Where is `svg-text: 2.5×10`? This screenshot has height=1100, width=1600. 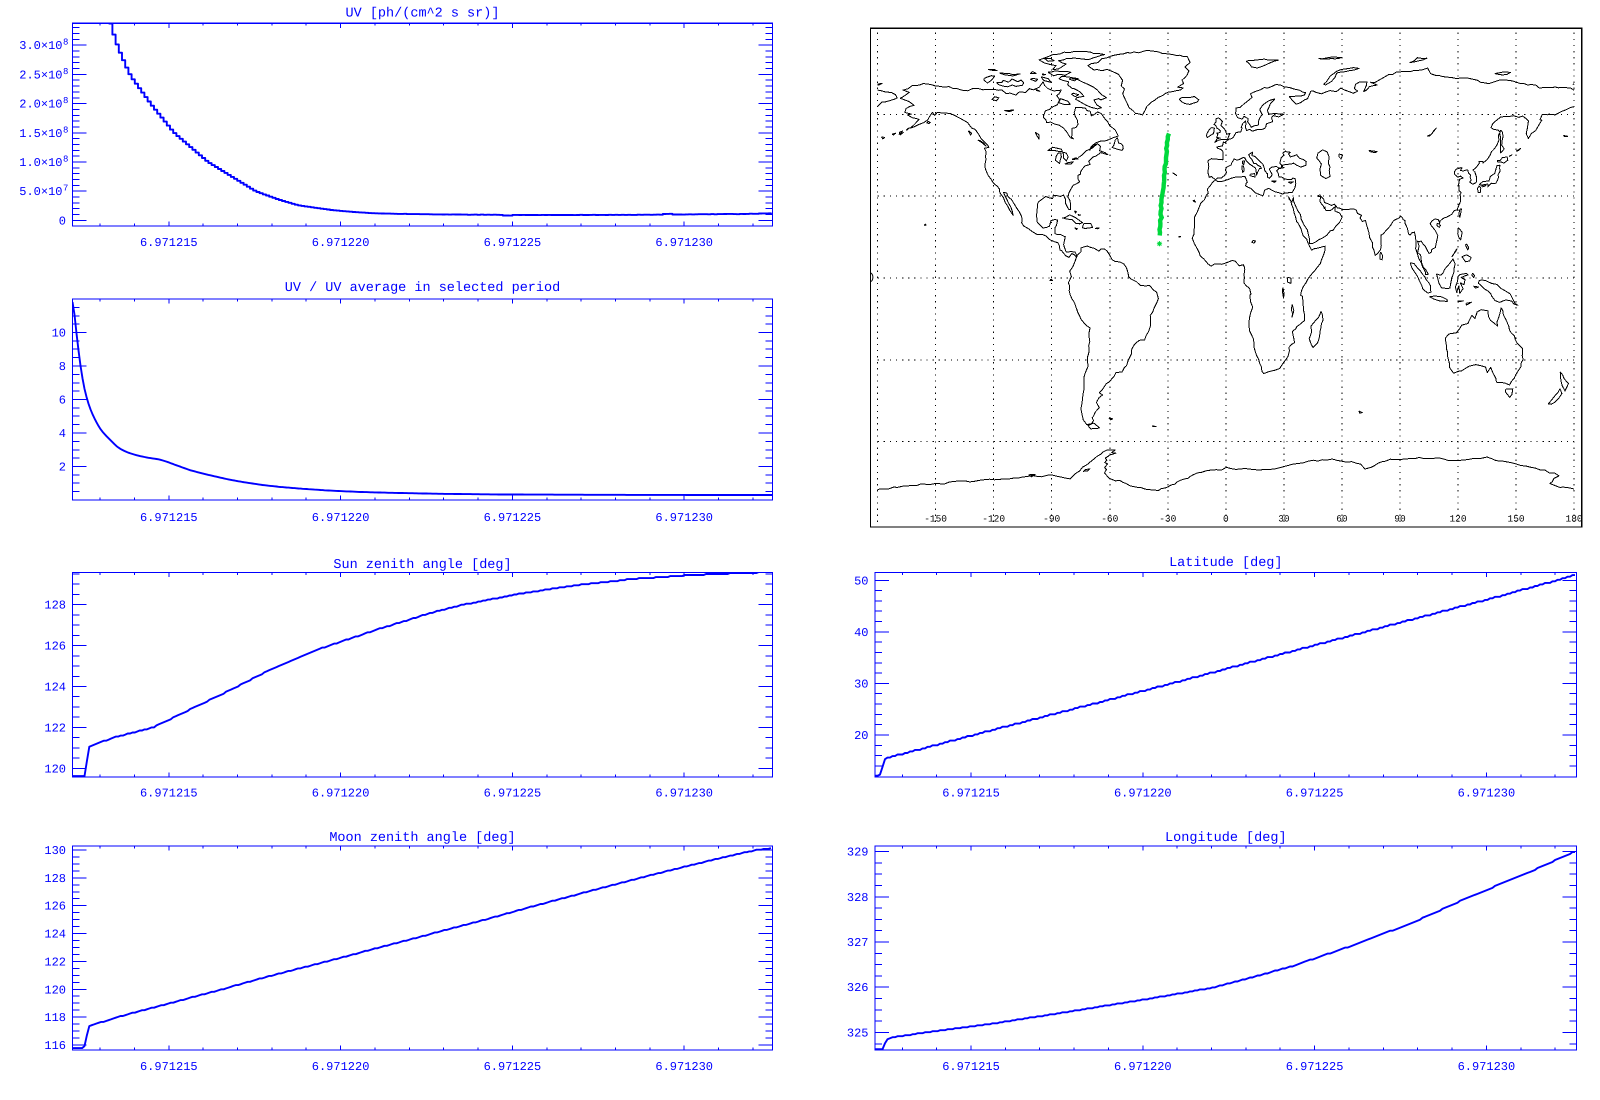
svg-text: 2.5×10 is located at coordinates (40, 75).